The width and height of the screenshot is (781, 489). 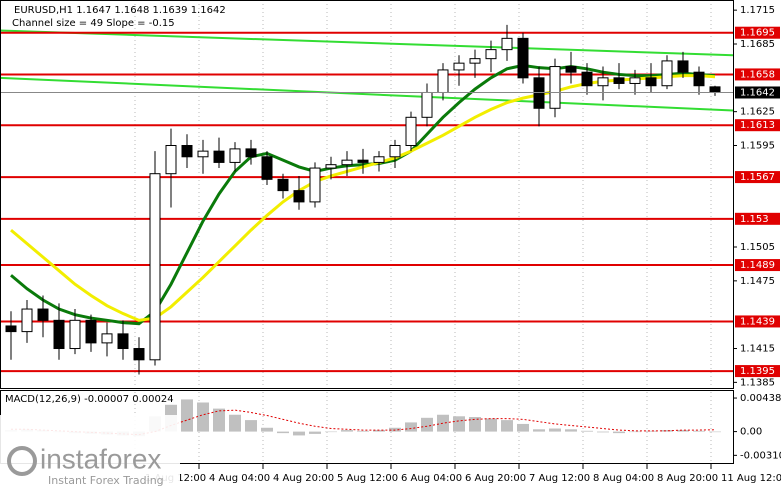 What do you see at coordinates (757, 371) in the screenshot?
I see `level-label: 1.1395` at bounding box center [757, 371].